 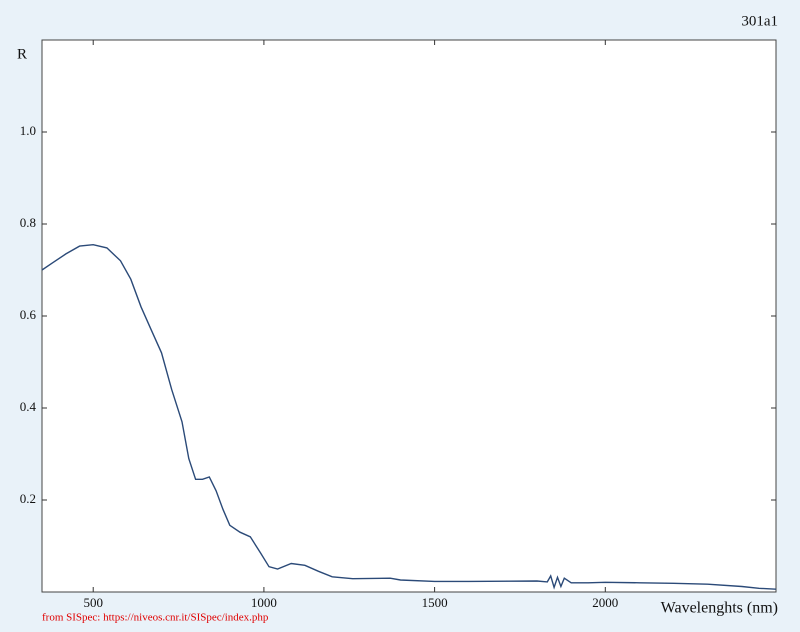 I want to click on y-tick-label: 0.2, so click(x=28, y=498).